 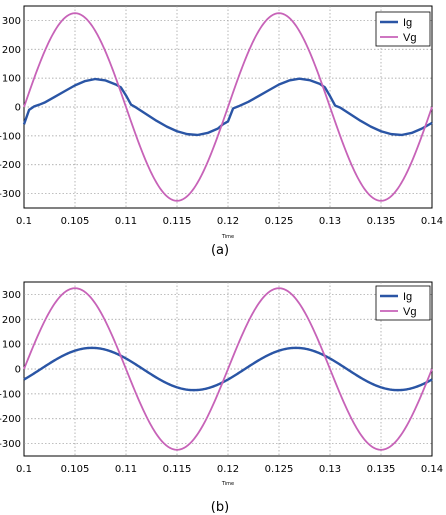 What do you see at coordinates (220, 507) in the screenshot?
I see `chart-b-caption: (b)` at bounding box center [220, 507].